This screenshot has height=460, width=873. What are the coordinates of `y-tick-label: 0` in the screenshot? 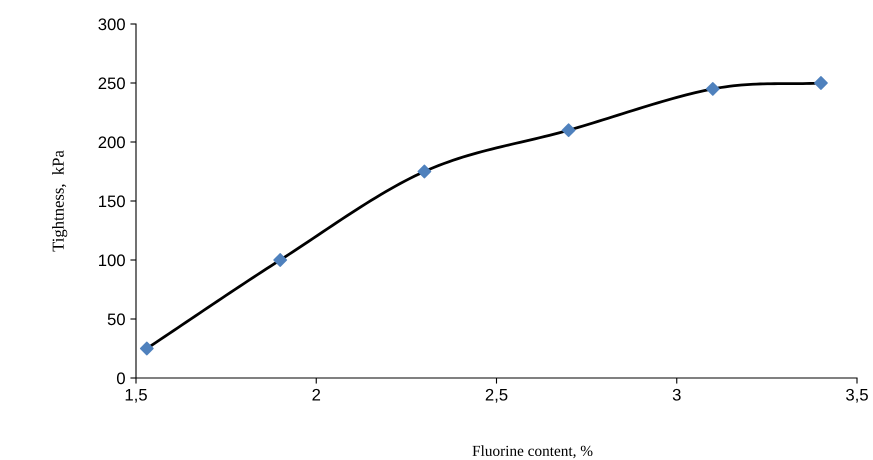 It's located at (120, 378).